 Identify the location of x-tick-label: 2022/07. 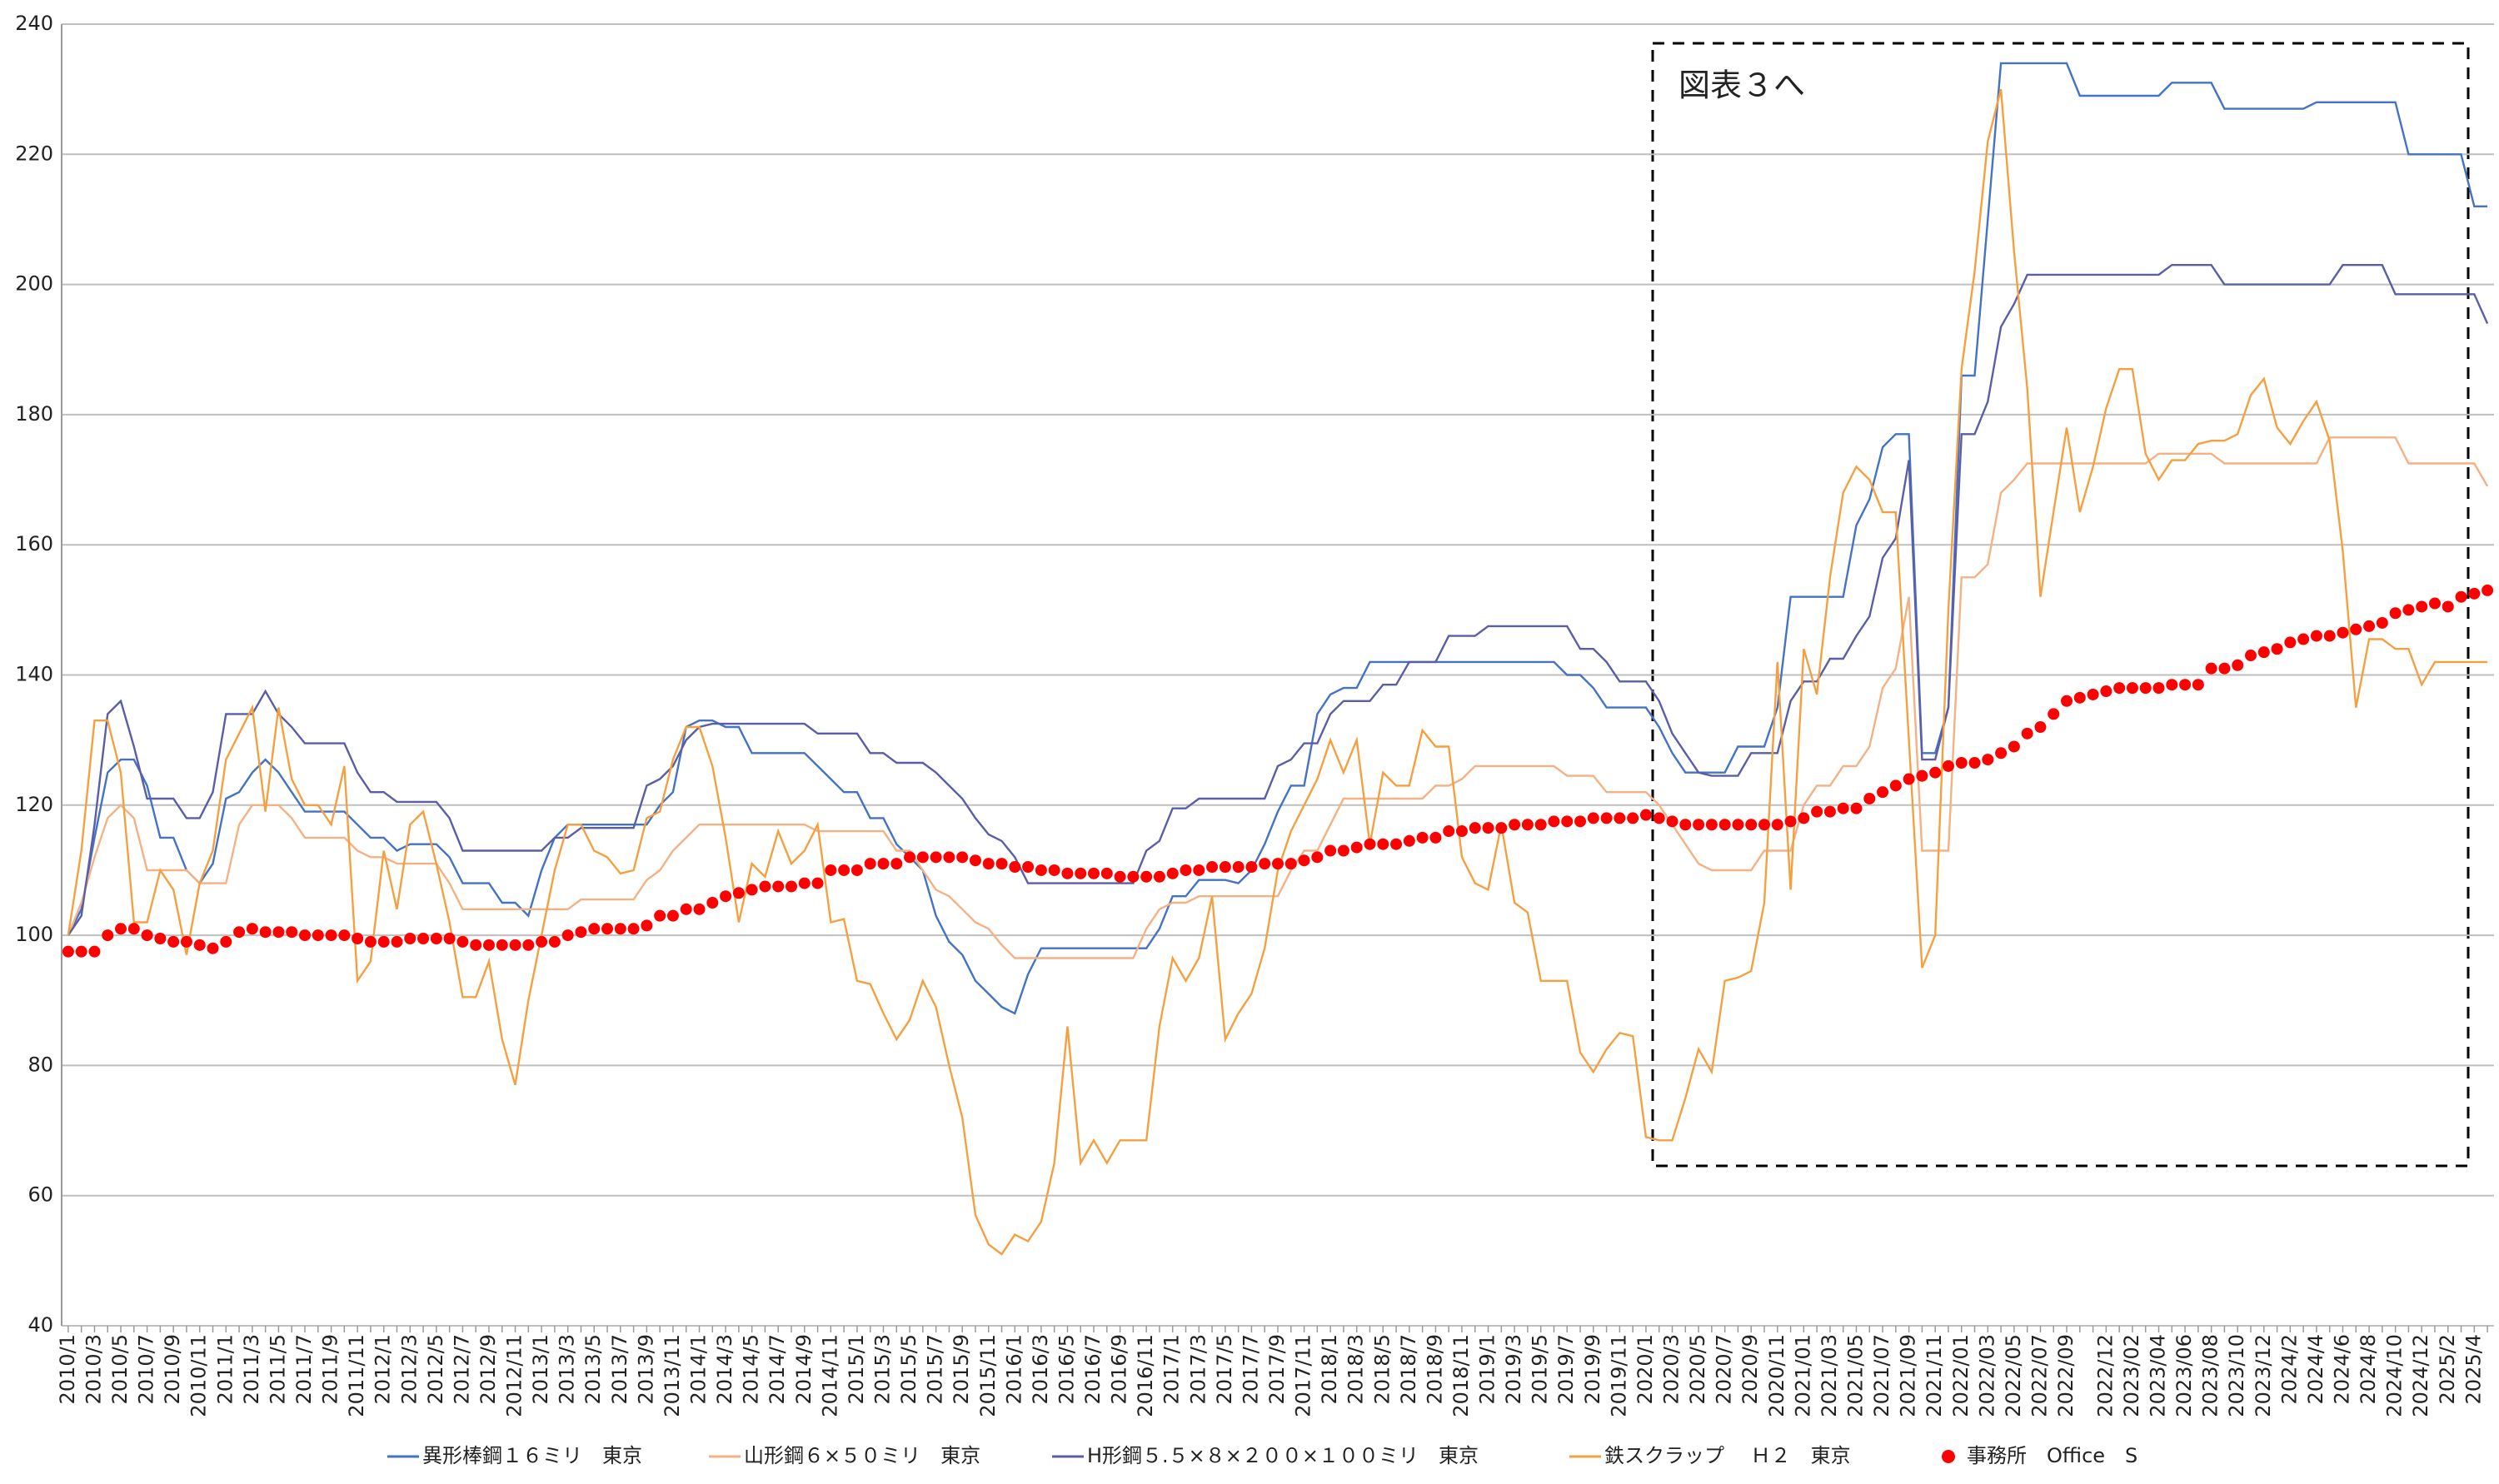
(2039, 1375).